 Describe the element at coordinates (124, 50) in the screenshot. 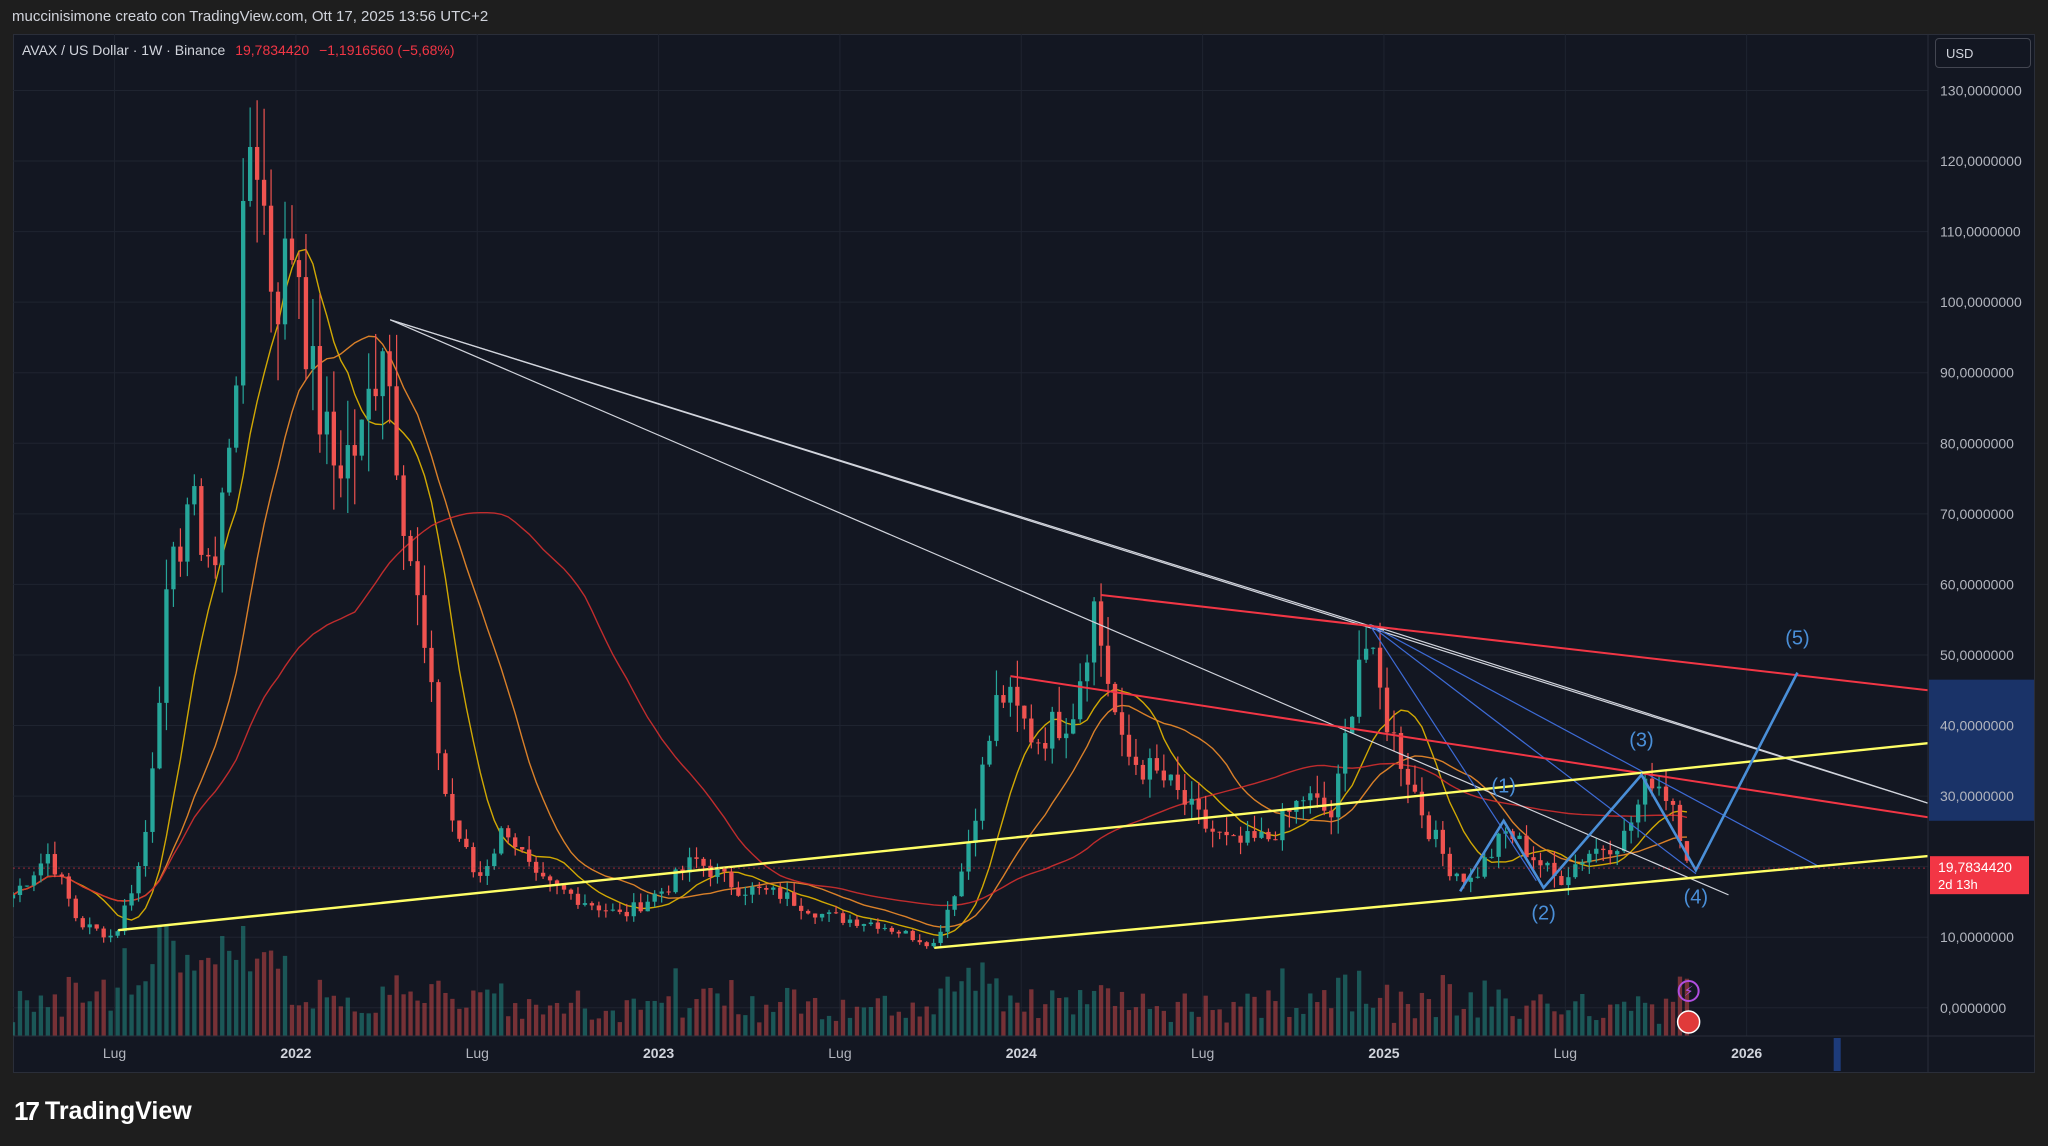

I see `symbol-title: AVAX / US Dollar · 1W · Binance` at that location.